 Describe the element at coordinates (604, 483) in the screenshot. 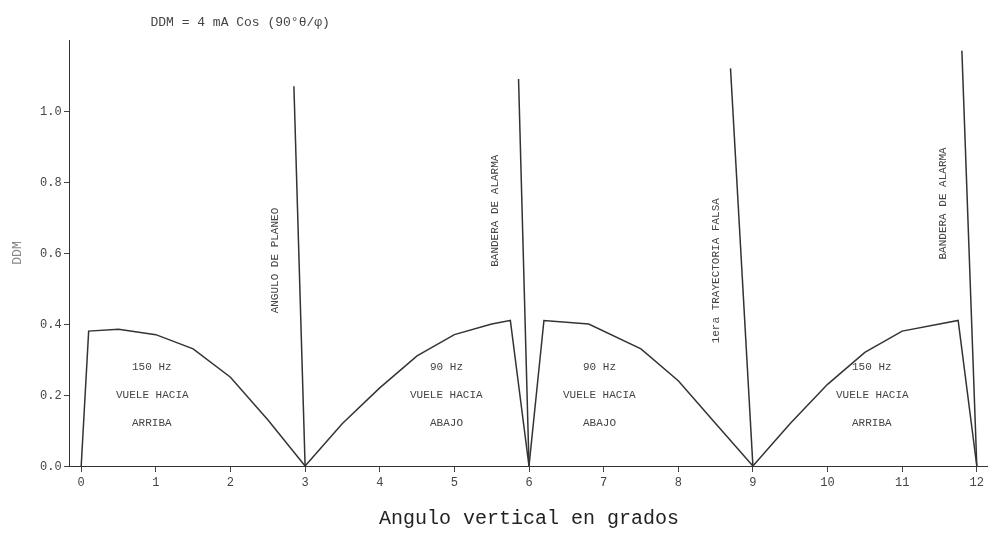

I see `x-tick-label: 7` at that location.